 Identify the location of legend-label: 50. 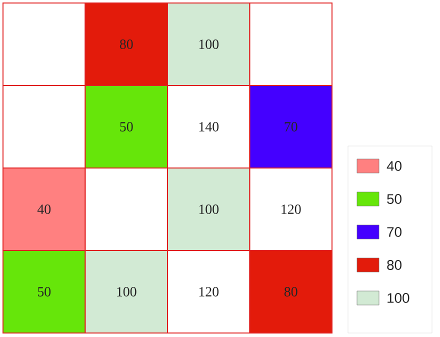
(394, 199).